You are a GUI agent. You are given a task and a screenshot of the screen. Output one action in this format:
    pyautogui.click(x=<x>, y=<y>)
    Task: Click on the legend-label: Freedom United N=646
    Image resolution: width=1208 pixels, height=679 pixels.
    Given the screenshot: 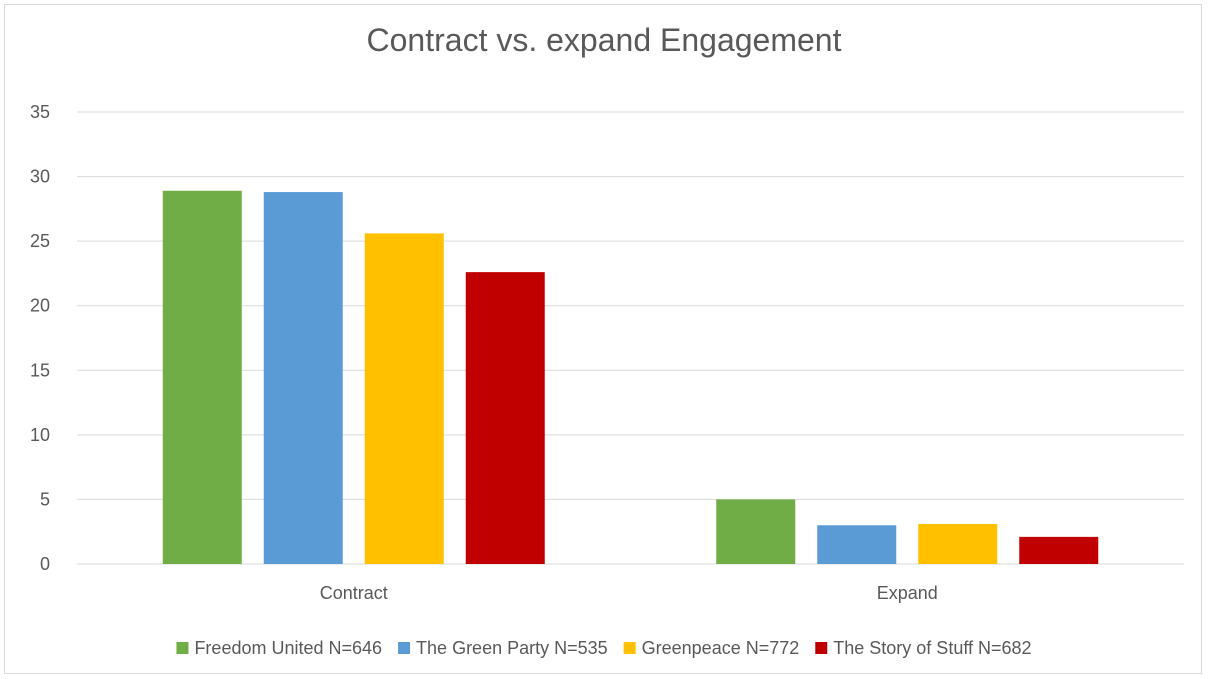 What is the action you would take?
    pyautogui.click(x=288, y=648)
    